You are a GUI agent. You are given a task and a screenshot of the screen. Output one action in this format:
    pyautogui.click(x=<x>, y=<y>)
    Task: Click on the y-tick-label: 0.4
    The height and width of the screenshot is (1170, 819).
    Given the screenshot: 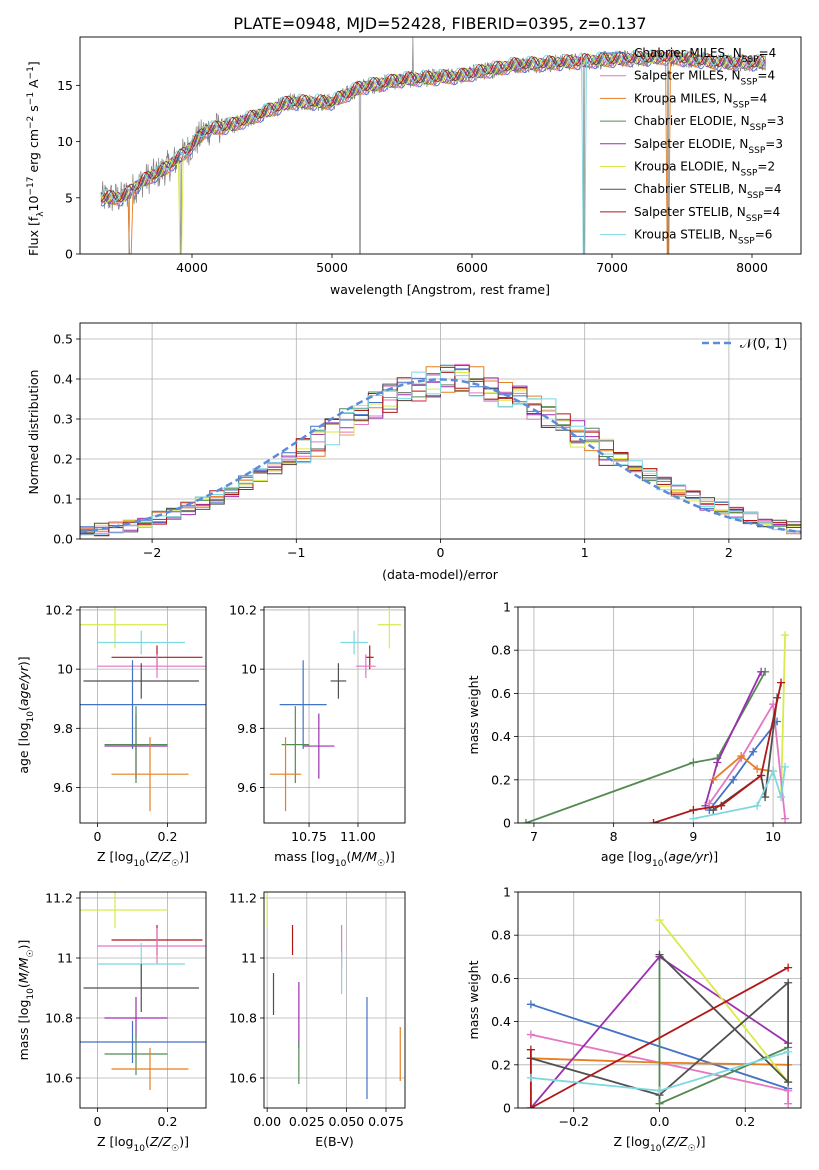 What is the action you would take?
    pyautogui.click(x=501, y=736)
    